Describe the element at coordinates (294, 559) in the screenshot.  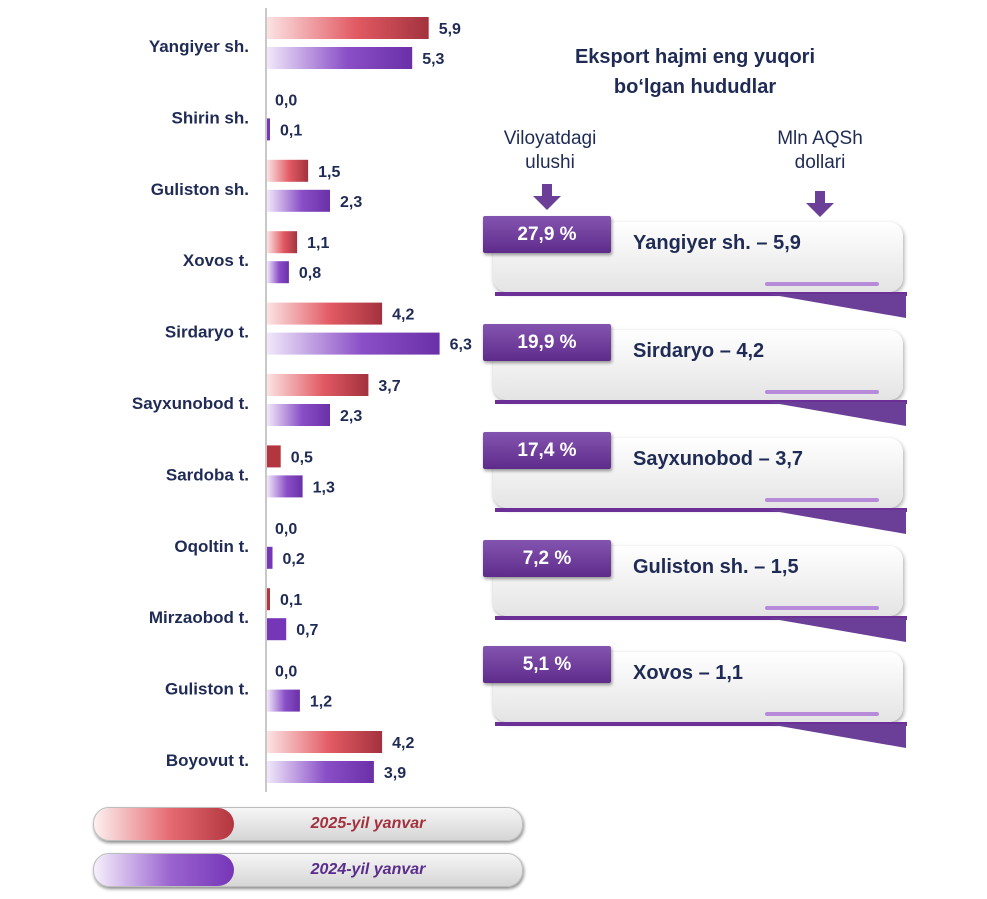
I see `data-label: 0,2` at that location.